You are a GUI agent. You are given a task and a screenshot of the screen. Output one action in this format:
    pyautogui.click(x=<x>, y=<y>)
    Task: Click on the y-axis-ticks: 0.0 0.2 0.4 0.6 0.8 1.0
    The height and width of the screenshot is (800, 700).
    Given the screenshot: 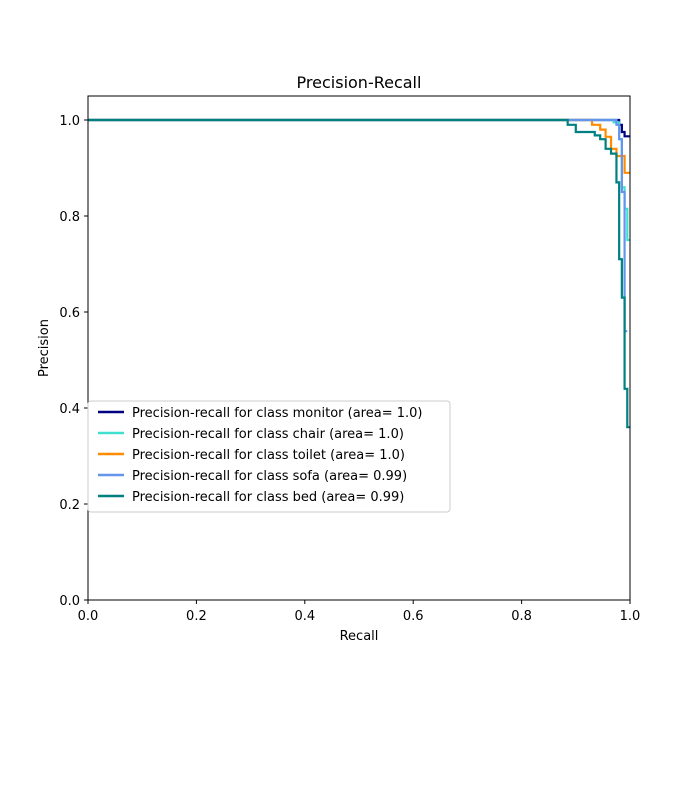 What is the action you would take?
    pyautogui.click(x=73, y=361)
    